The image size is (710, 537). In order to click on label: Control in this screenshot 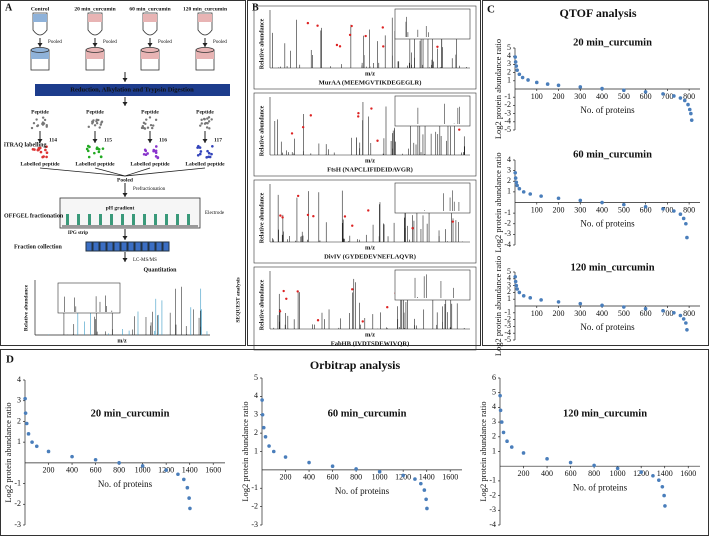, I will do `click(40, 9)`.